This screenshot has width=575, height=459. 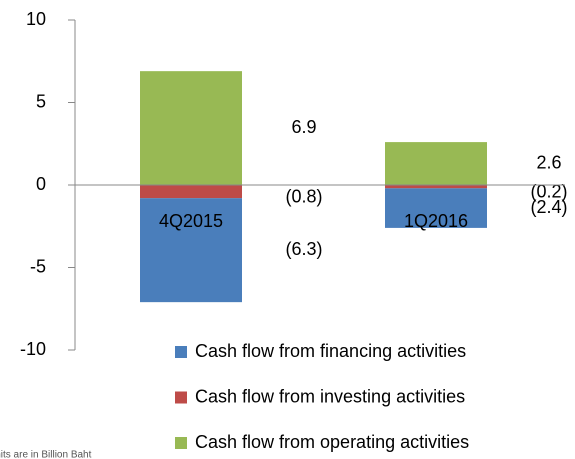 What do you see at coordinates (303, 196) in the screenshot?
I see `data-label: (0.8)` at bounding box center [303, 196].